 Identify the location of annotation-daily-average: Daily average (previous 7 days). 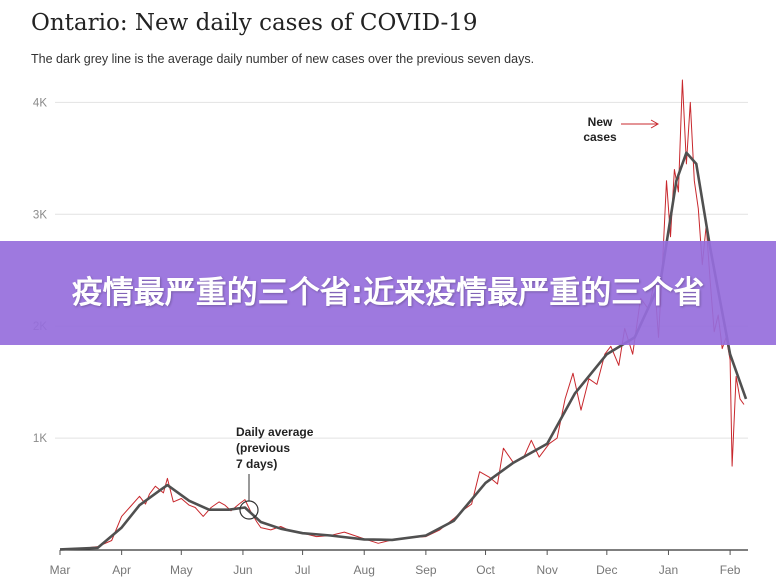
(275, 448).